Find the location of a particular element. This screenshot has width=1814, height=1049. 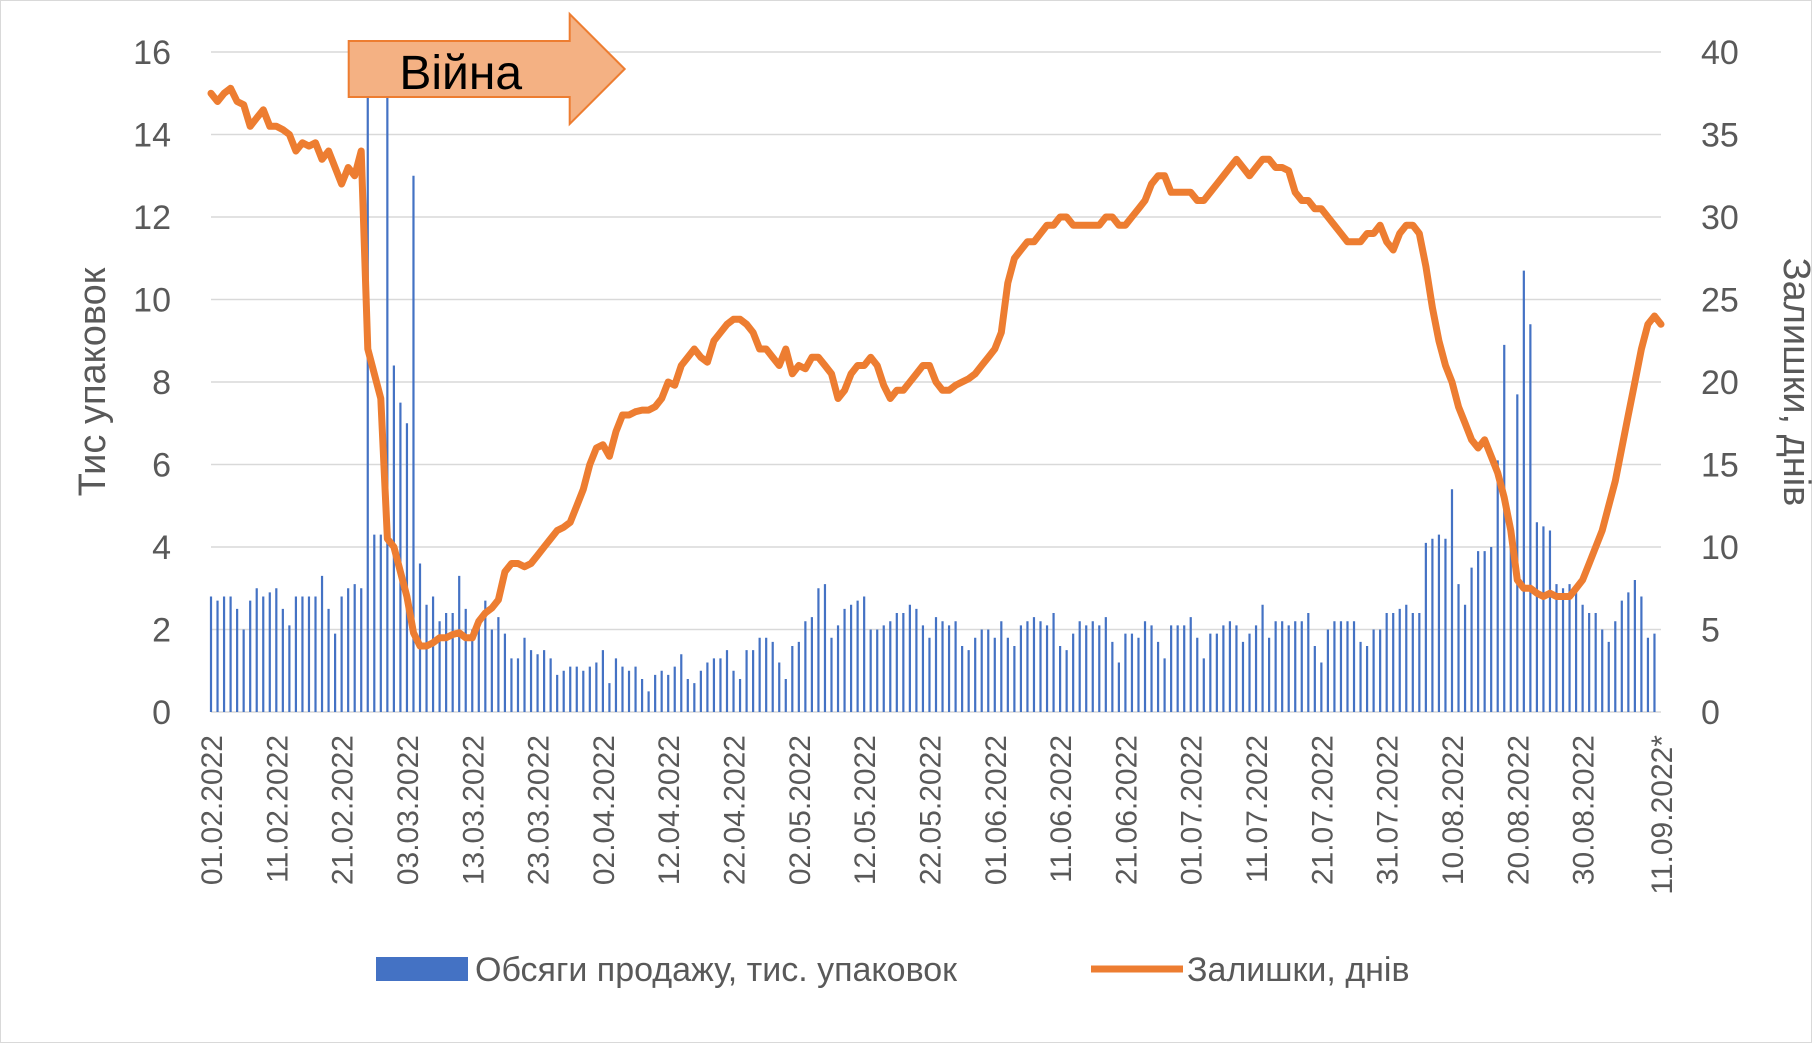

left-tick-label: 12 is located at coordinates (152, 218).